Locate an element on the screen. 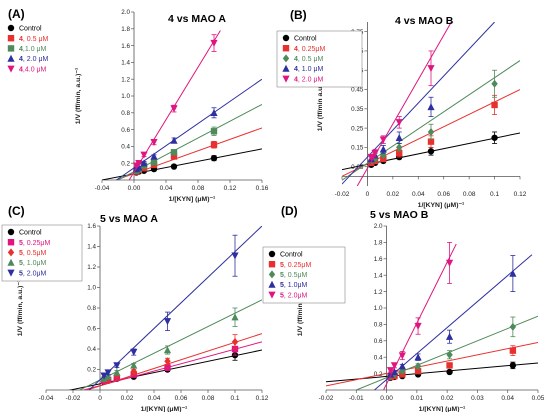  chart-title-number: 5 is located at coordinates (373, 215).